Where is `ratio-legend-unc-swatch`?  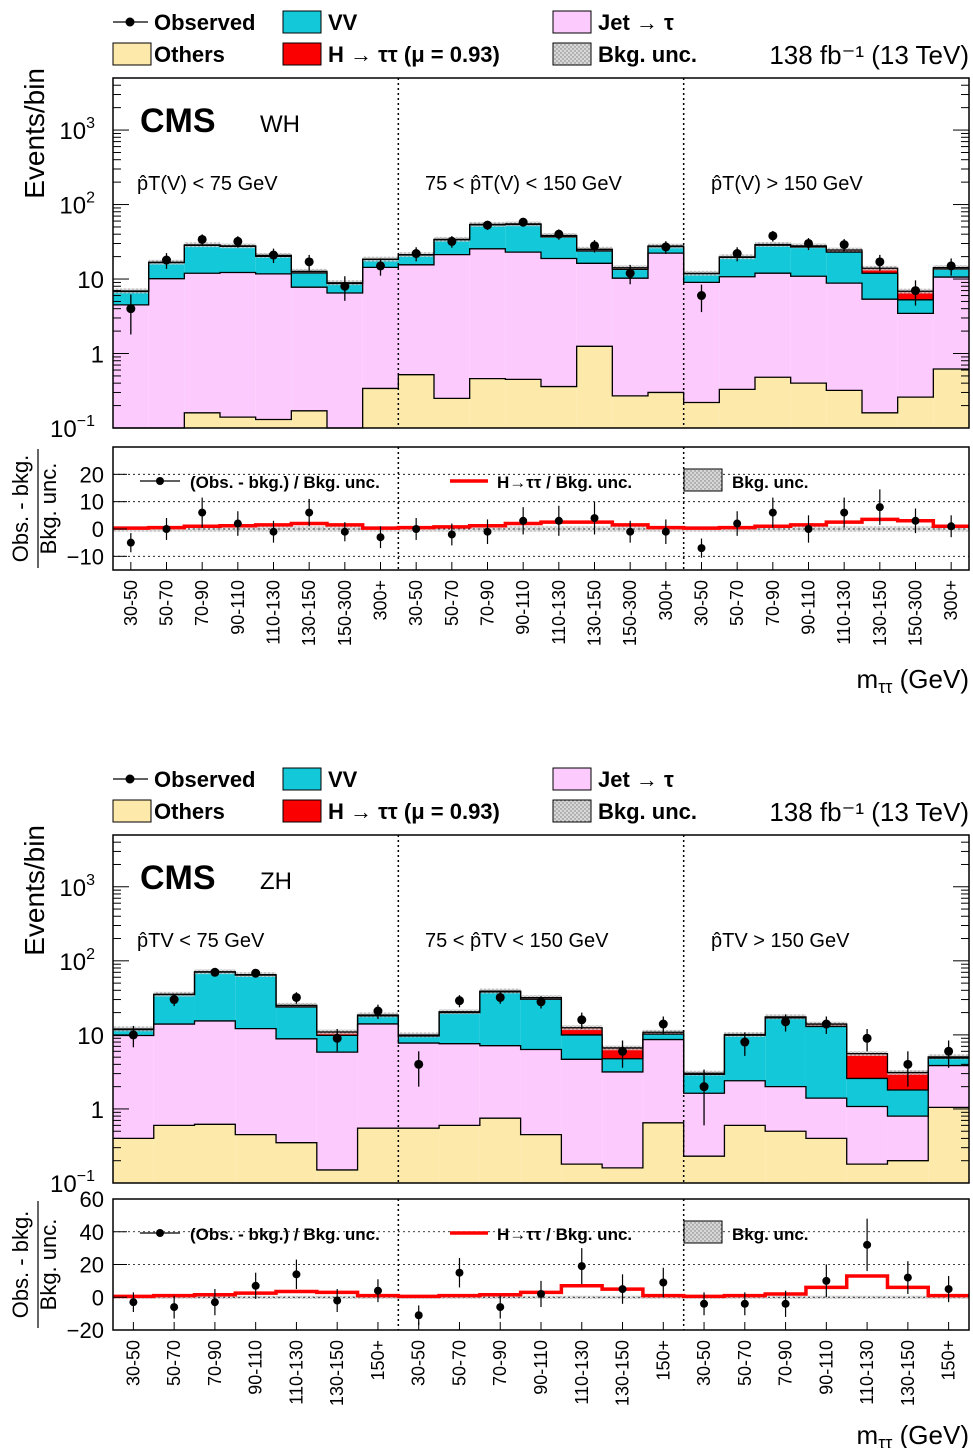
ratio-legend-unc-swatch is located at coordinates (703, 1232).